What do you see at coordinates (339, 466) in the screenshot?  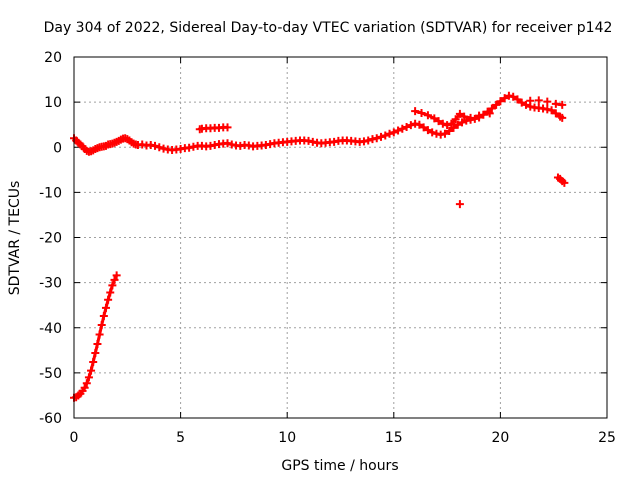 I see `x-axis-label: GPS time / hours` at bounding box center [339, 466].